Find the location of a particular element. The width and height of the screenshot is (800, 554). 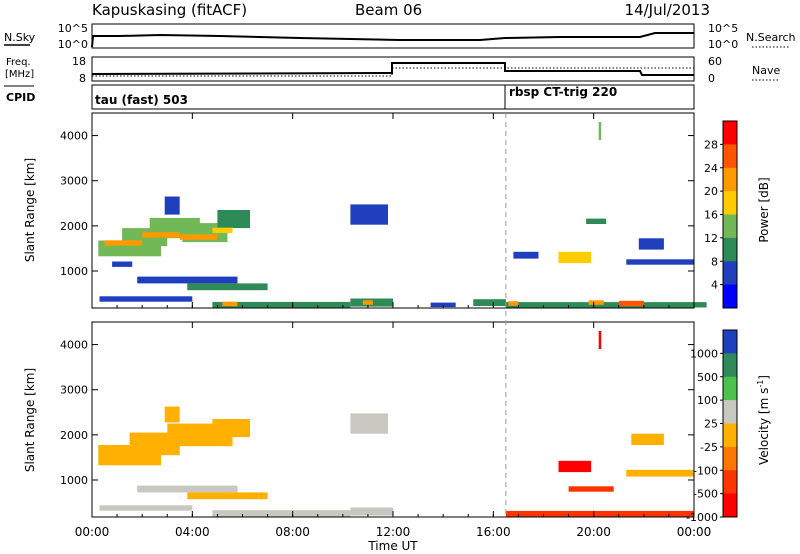

time-tick-label-6: 00:00 is located at coordinates (694, 532).